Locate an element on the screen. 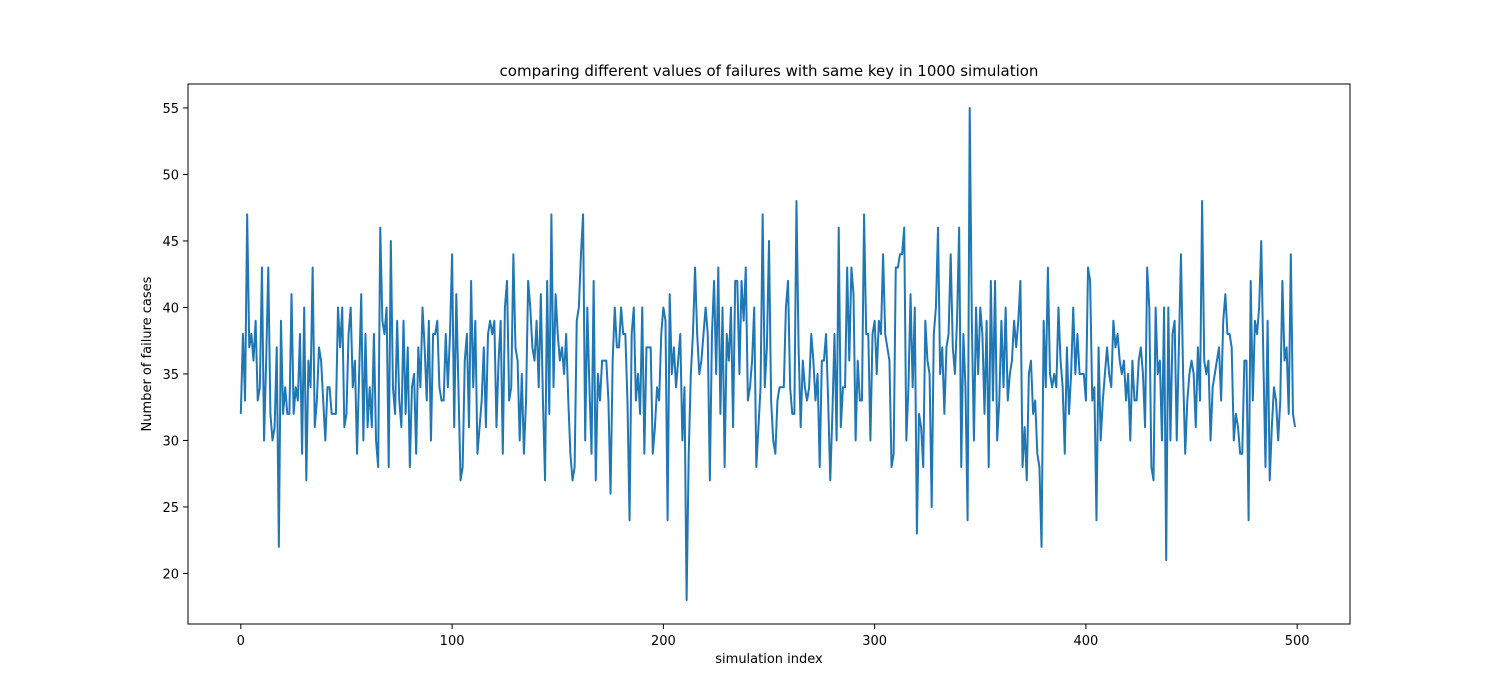 This screenshot has height=700, width=1500. y-tick-label: 20 is located at coordinates (170, 574).